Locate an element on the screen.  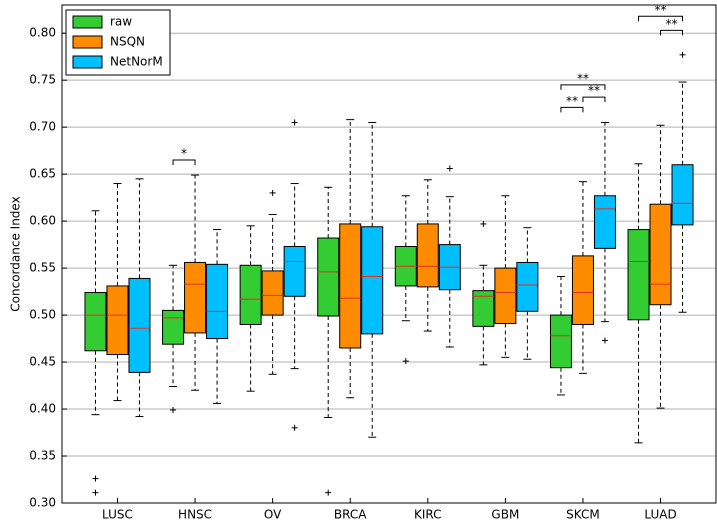
y-tick-label: 0.35 is located at coordinates (42, 456).